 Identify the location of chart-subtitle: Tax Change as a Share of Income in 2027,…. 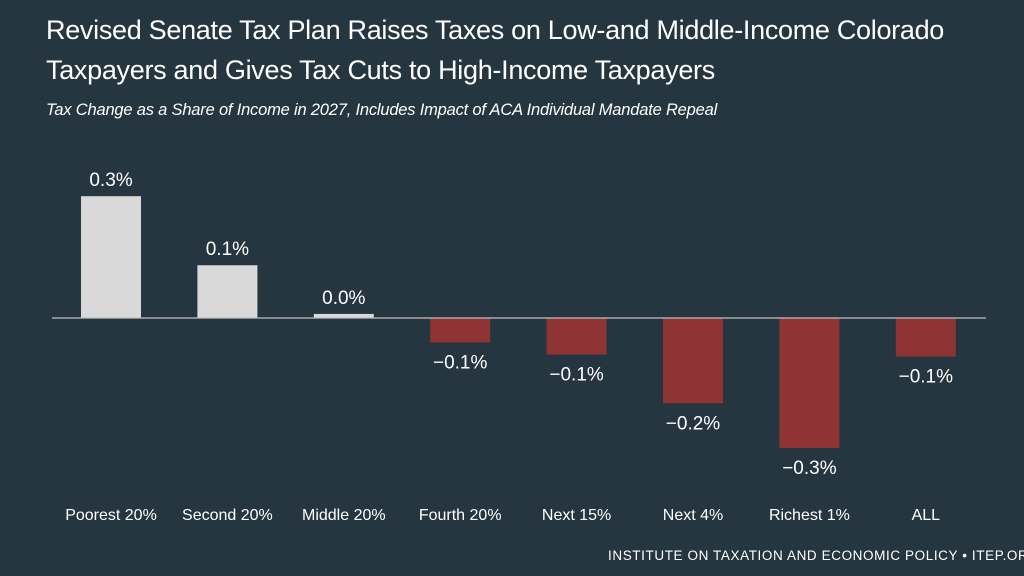
(382, 110).